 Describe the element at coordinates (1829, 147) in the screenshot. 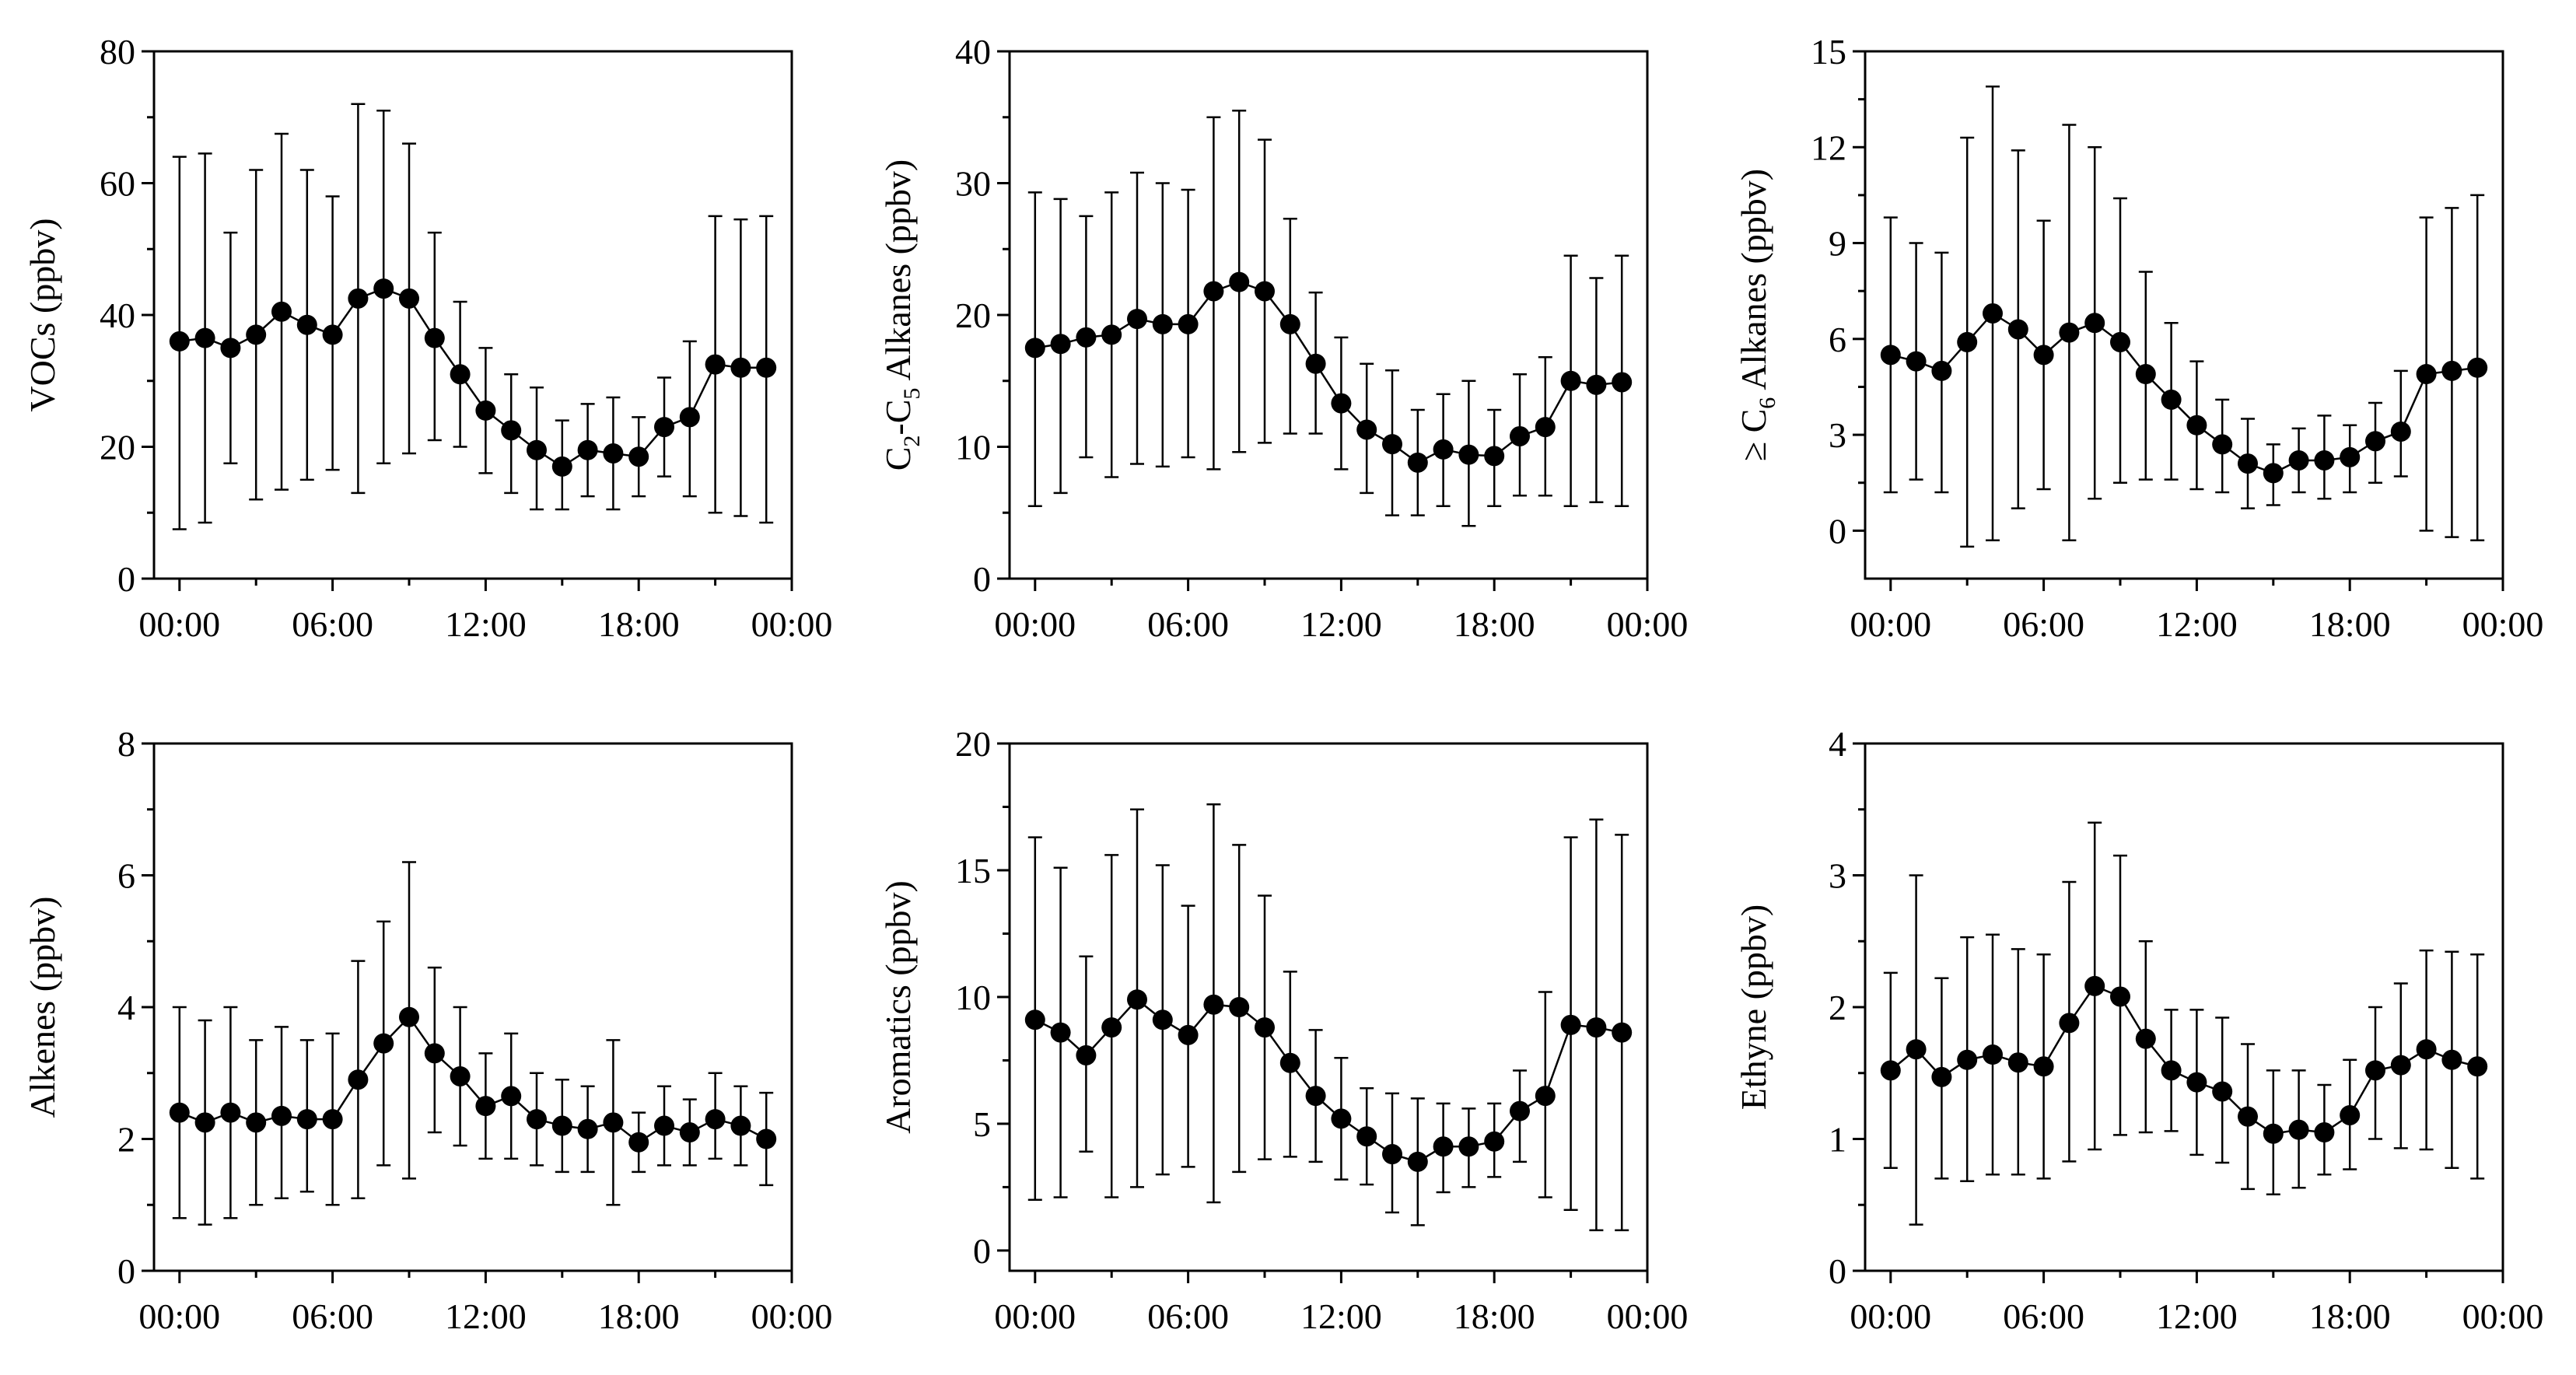

I see `y-tick-label: 12` at that location.